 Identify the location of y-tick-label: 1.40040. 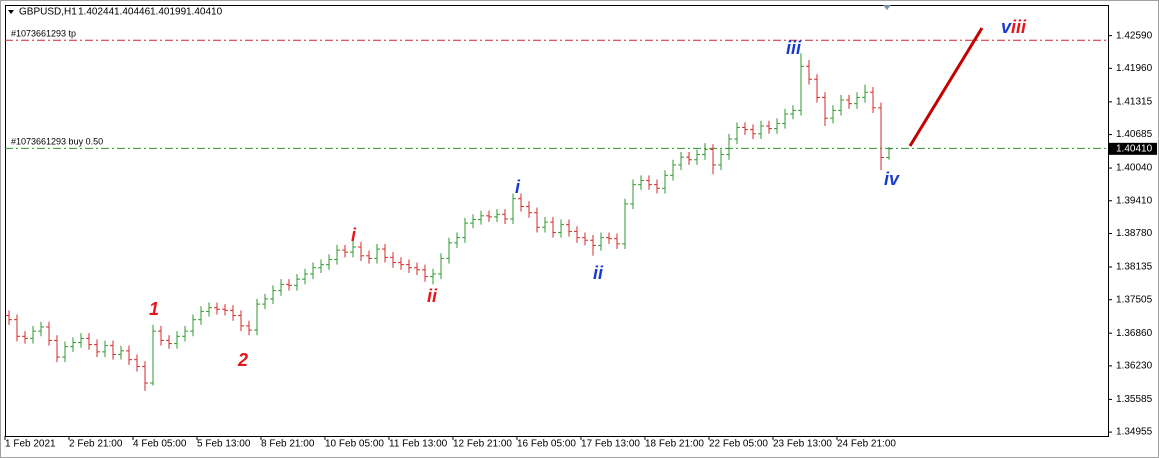
(1134, 168).